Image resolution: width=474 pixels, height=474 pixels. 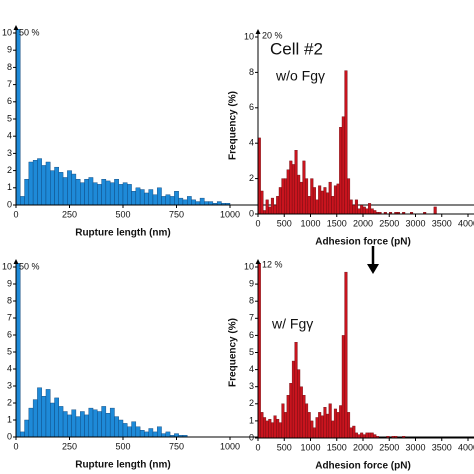 What do you see at coordinates (251, 301) in the screenshot?
I see `y-tick-label: 8` at bounding box center [251, 301].